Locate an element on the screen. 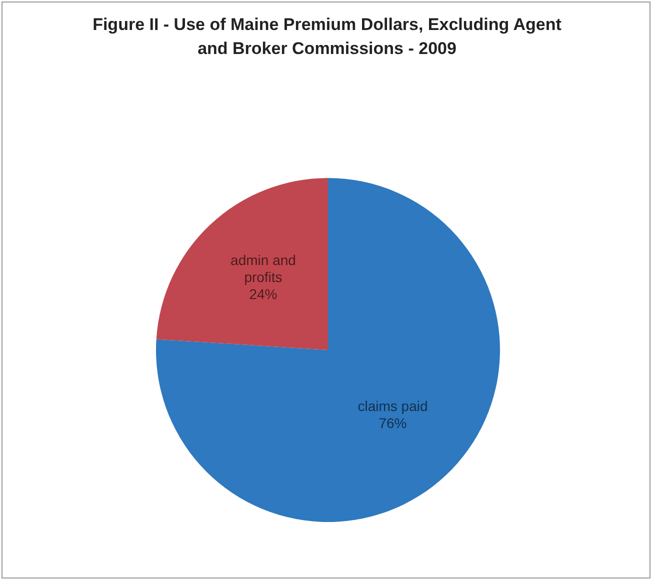 The image size is (654, 581). slice-label: claims paid is located at coordinates (393, 406).